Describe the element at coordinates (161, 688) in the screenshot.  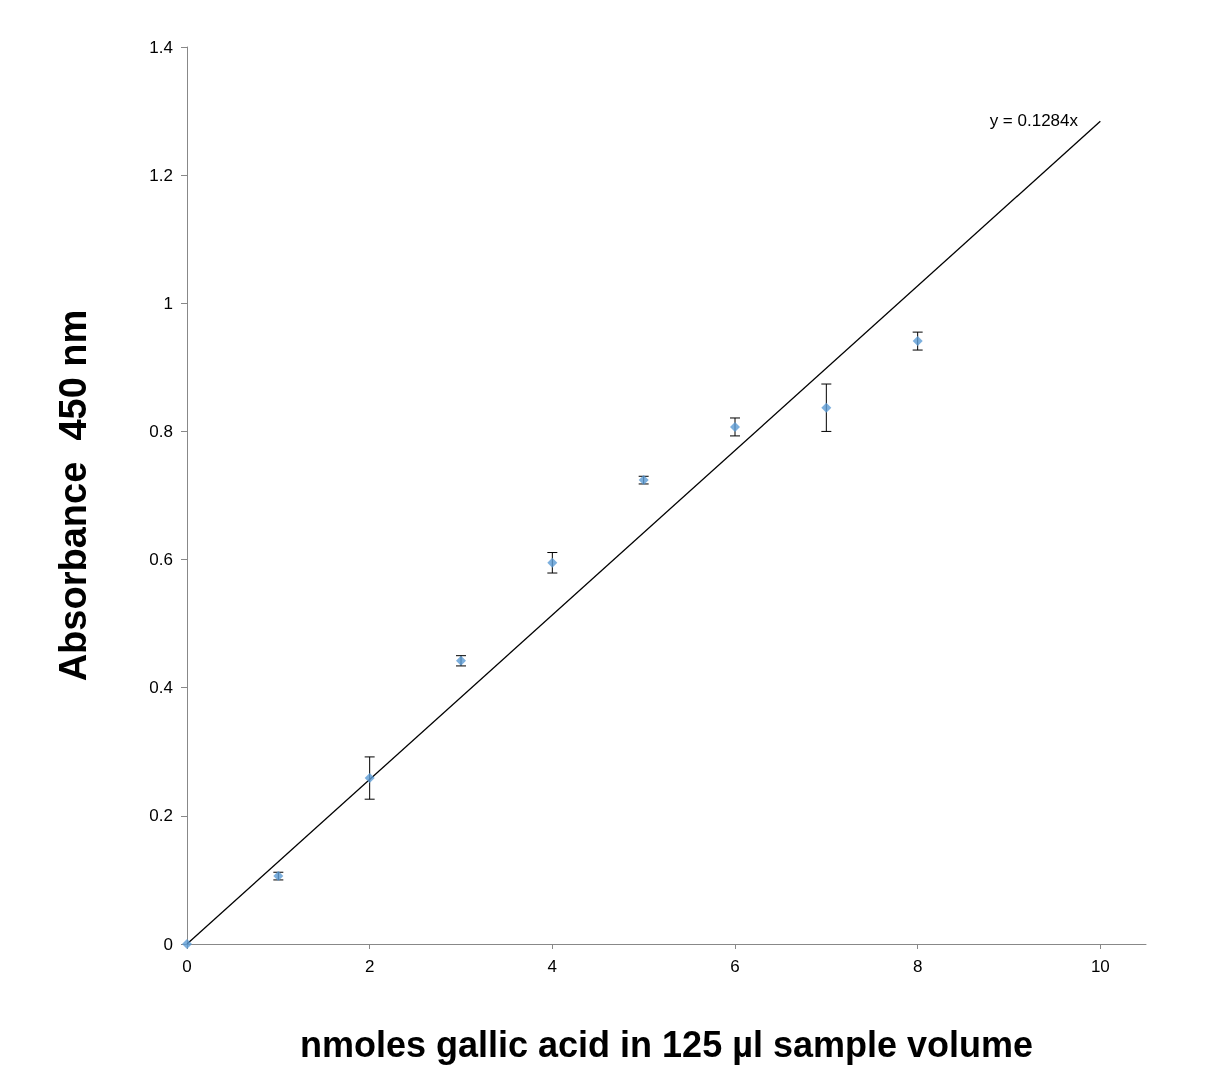
I see `y-tick-label: 0.4` at that location.